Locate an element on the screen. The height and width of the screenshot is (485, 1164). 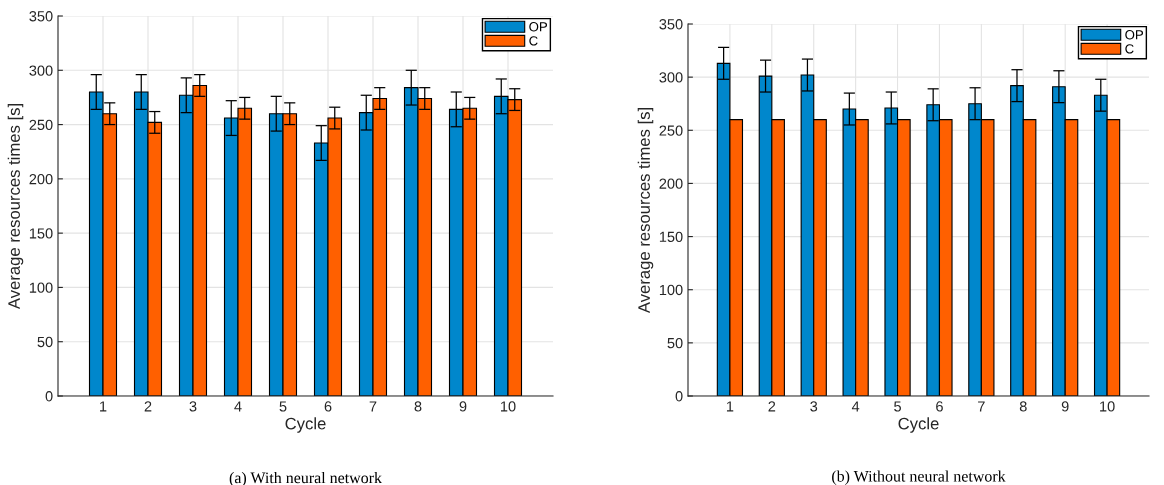
text: (b) Without neural network is located at coordinates (919, 477).